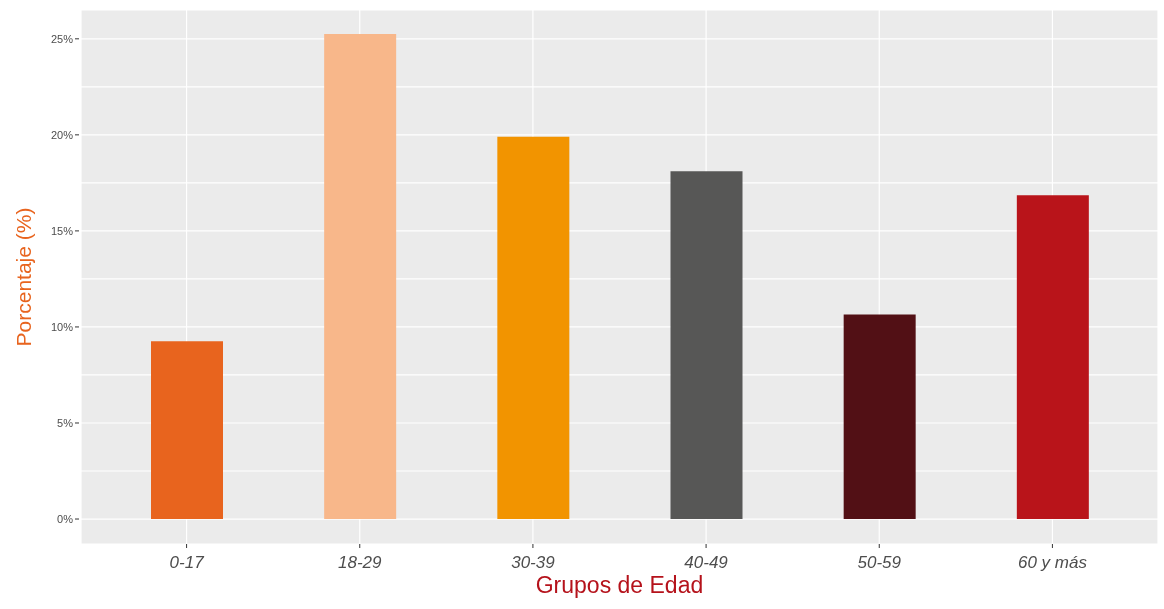 The height and width of the screenshot is (609, 1164). What do you see at coordinates (62, 134) in the screenshot?
I see `y-tick-label: 20%` at bounding box center [62, 134].